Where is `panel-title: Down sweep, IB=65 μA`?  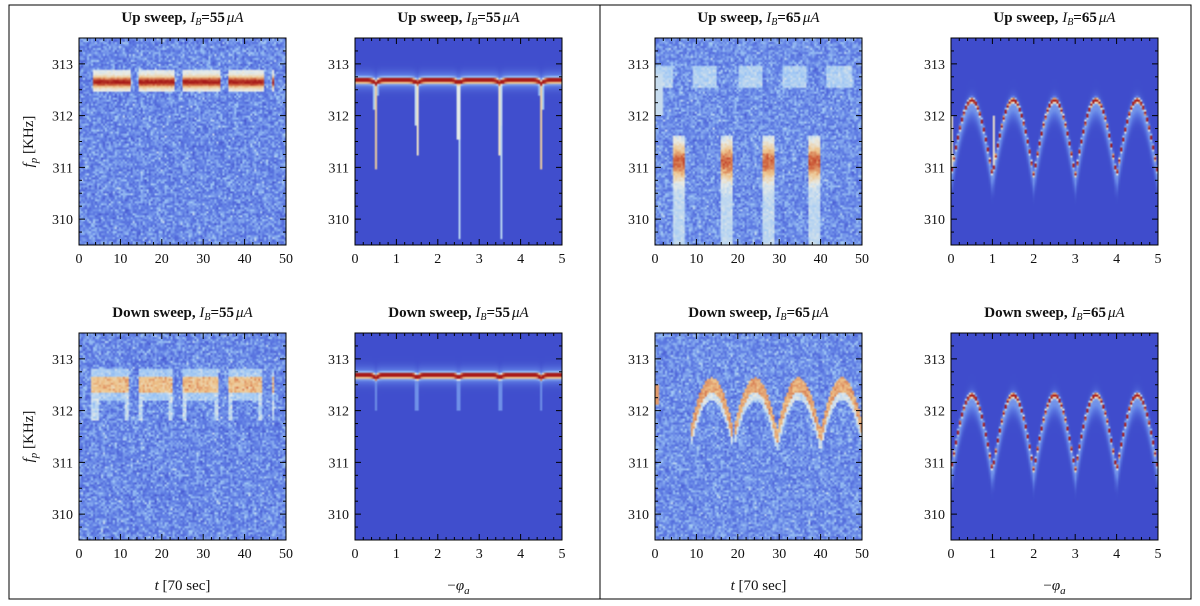
panel-title: Down sweep, IB=65 μA is located at coordinates (1054, 314).